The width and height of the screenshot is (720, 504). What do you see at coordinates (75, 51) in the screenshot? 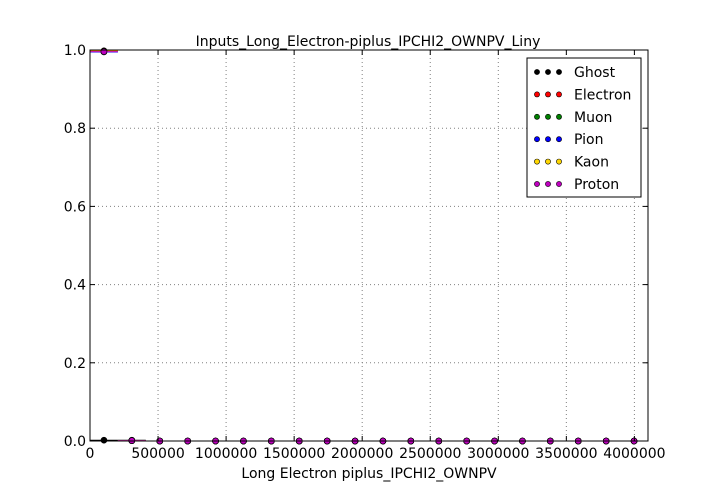
I see `y-tick-label: 1.0` at bounding box center [75, 51].